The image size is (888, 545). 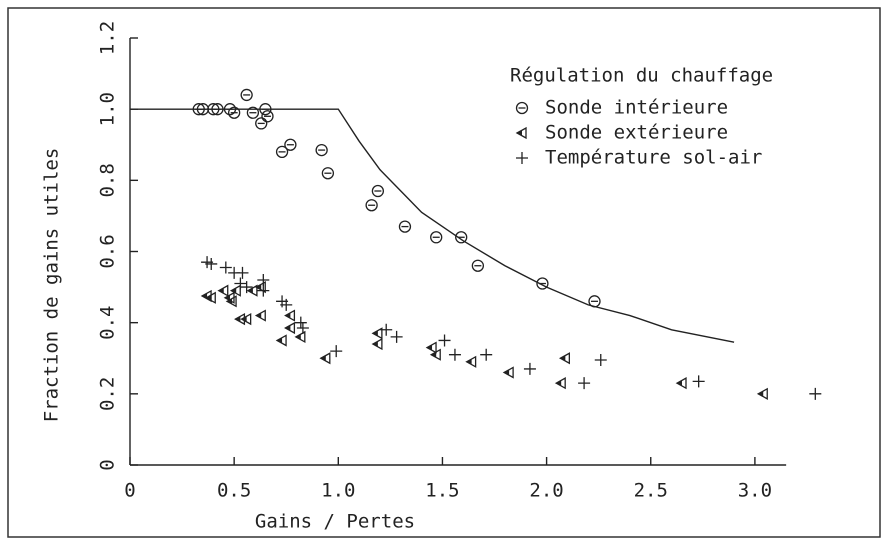 What do you see at coordinates (108, 38) in the screenshot?
I see `y-tick-label: 1.2` at bounding box center [108, 38].